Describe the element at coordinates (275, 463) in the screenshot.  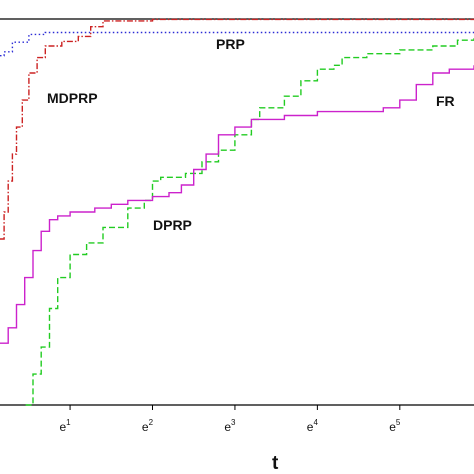
I see `x-axis-title: t` at that location.